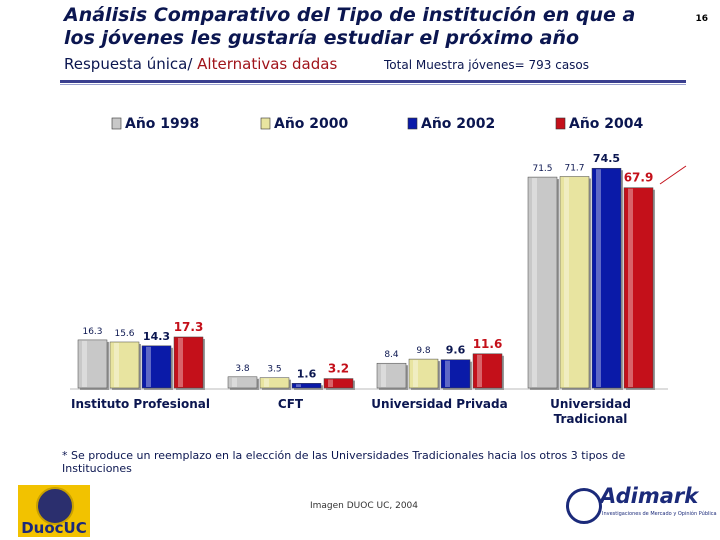  I want to click on data-label: 11.6, so click(488, 344).